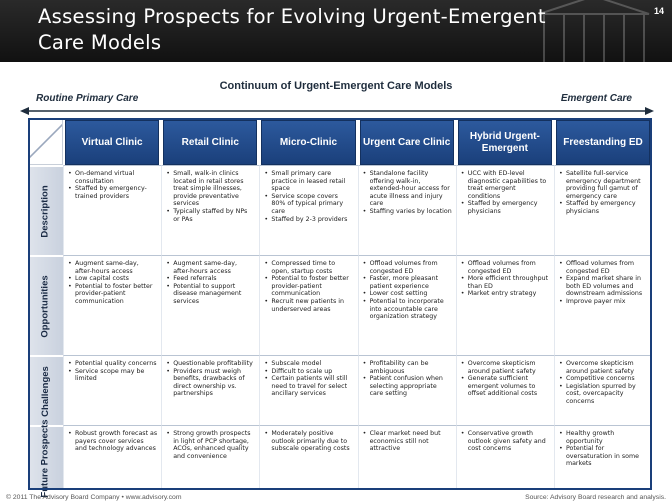 The width and height of the screenshot is (672, 504). What do you see at coordinates (337, 111) in the screenshot?
I see `continuum-arrow-icon` at bounding box center [337, 111].